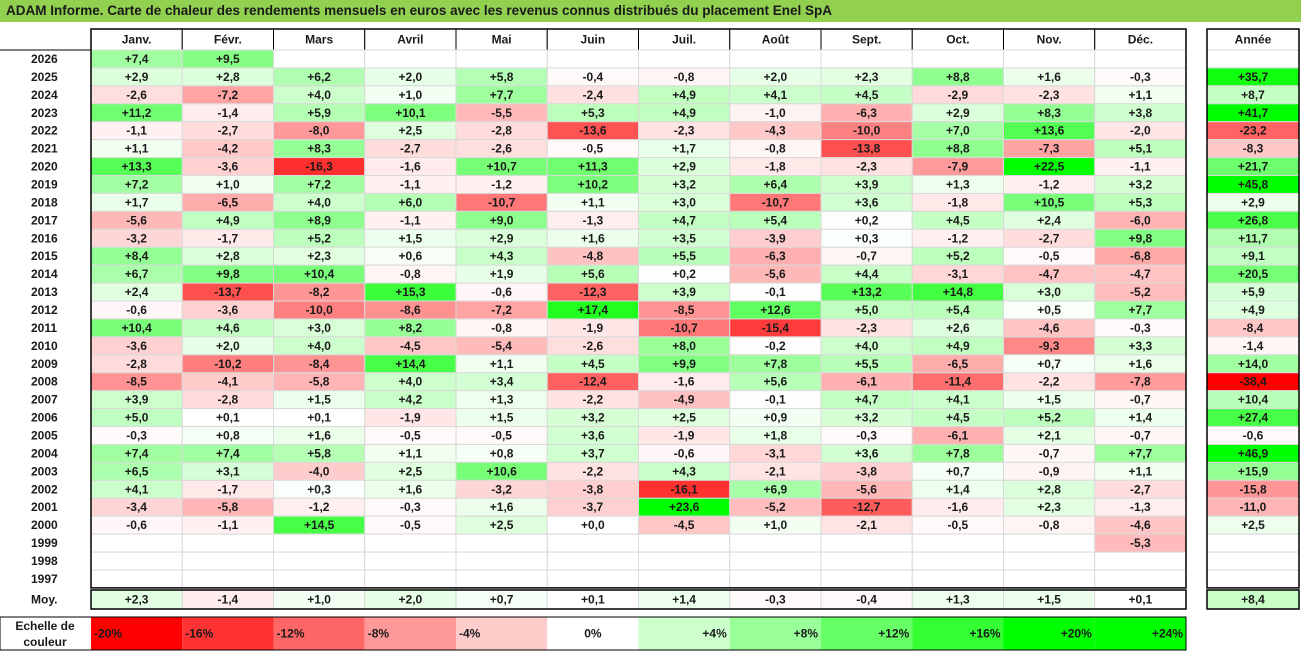  Describe the element at coordinates (319, 113) in the screenshot. I see `heatmap-cell-value: +5,9` at that location.